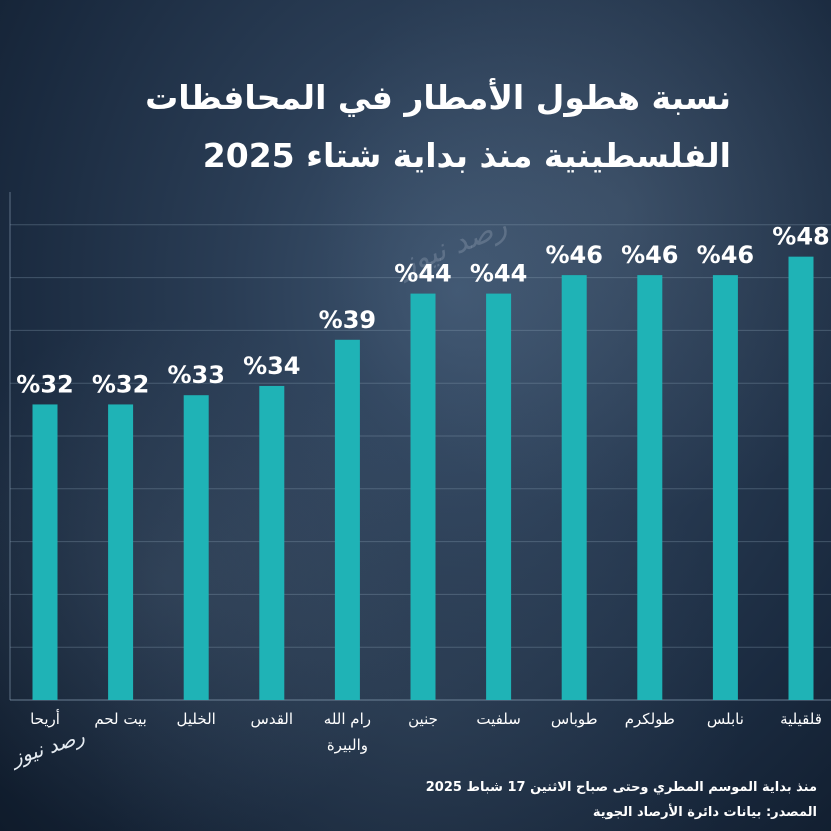 This screenshot has height=831, width=831. Describe the element at coordinates (45, 718) in the screenshot. I see `category-tick-label: أريحا` at that location.